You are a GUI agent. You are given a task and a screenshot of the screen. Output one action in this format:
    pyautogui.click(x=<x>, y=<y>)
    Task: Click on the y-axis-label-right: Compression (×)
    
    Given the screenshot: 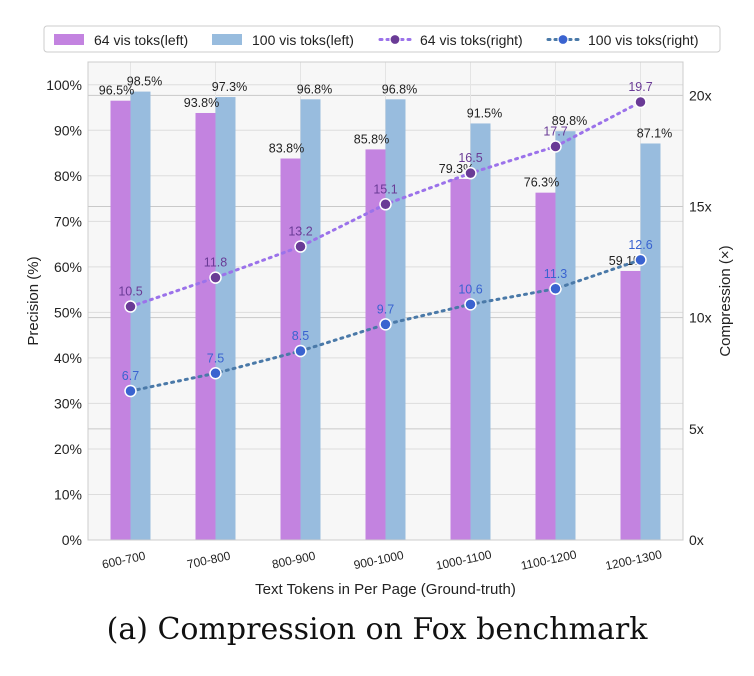 What is the action you would take?
    pyautogui.click(x=725, y=300)
    